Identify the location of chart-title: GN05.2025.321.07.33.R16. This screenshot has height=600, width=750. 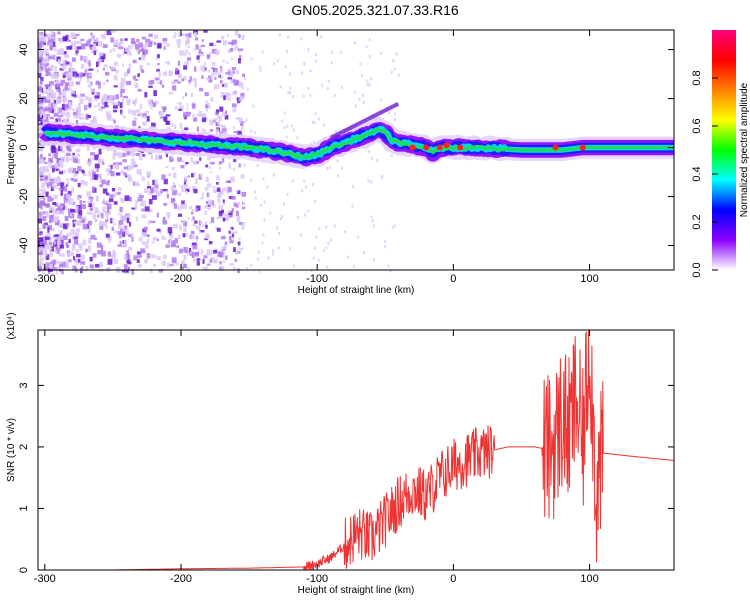
(375, 10).